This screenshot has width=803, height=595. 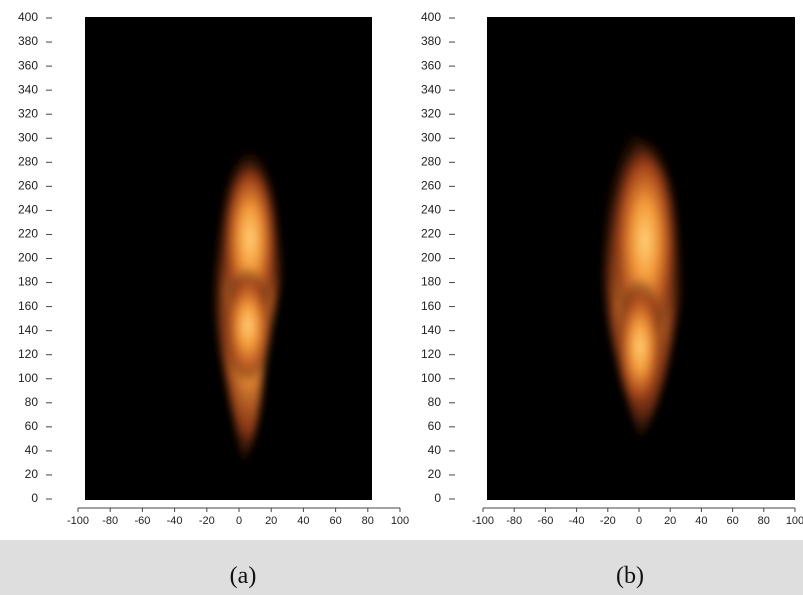 What do you see at coordinates (630, 576) in the screenshot?
I see `panel-caption: (b)` at bounding box center [630, 576].